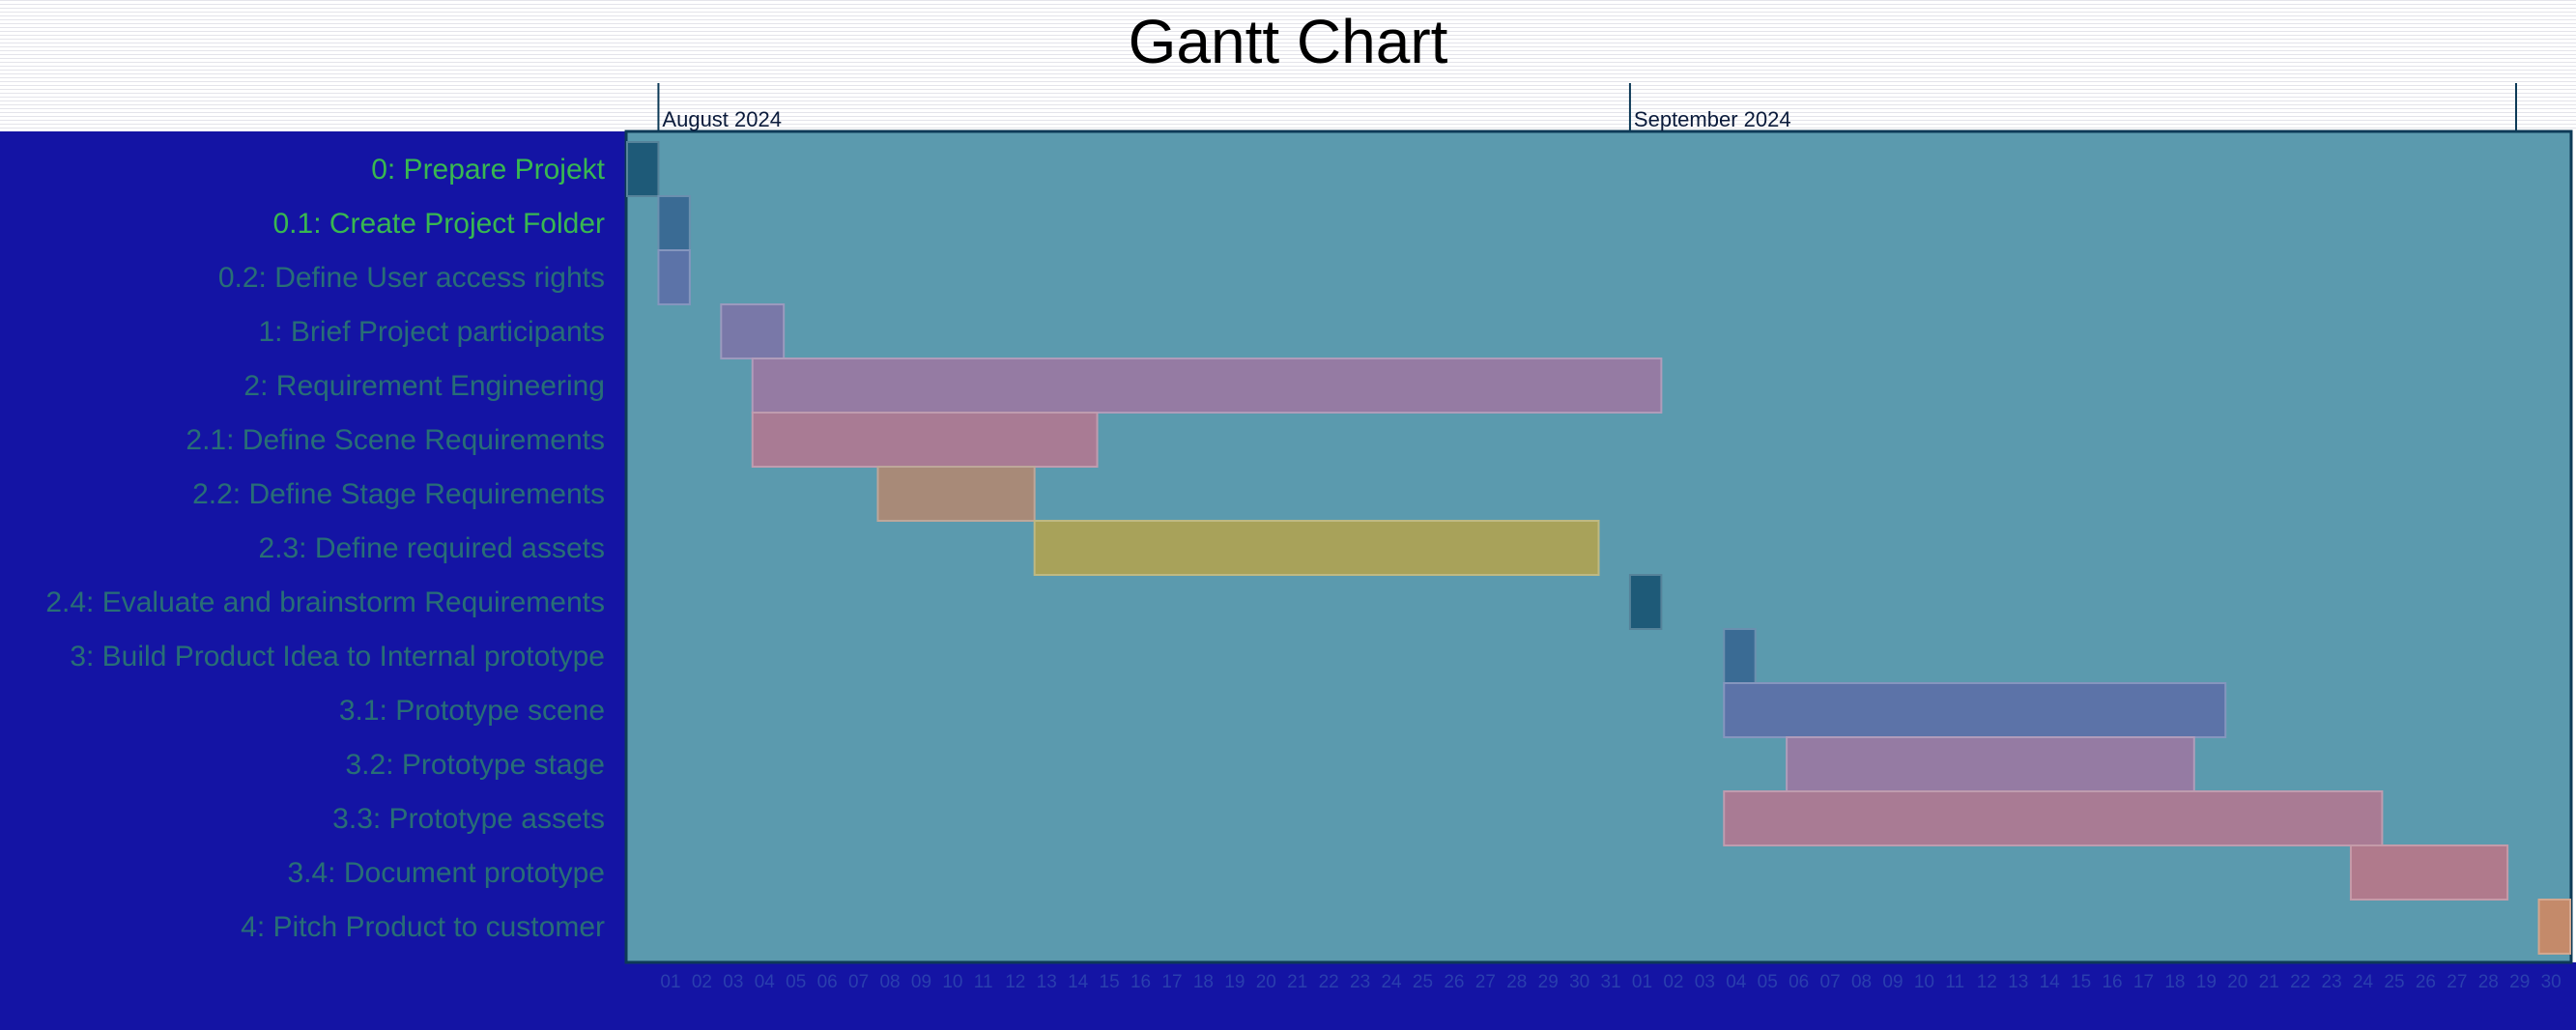 The width and height of the screenshot is (2576, 1030). What do you see at coordinates (488, 170) in the screenshot?
I see `task-label: 0: Prepare Projekt` at bounding box center [488, 170].